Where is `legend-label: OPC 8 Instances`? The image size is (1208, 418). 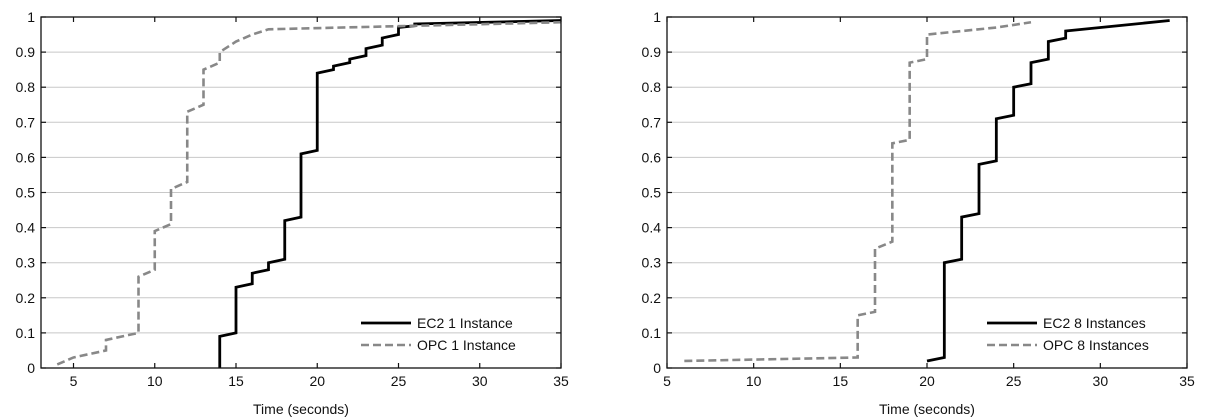
legend-label: OPC 8 Instances is located at coordinates (1096, 345).